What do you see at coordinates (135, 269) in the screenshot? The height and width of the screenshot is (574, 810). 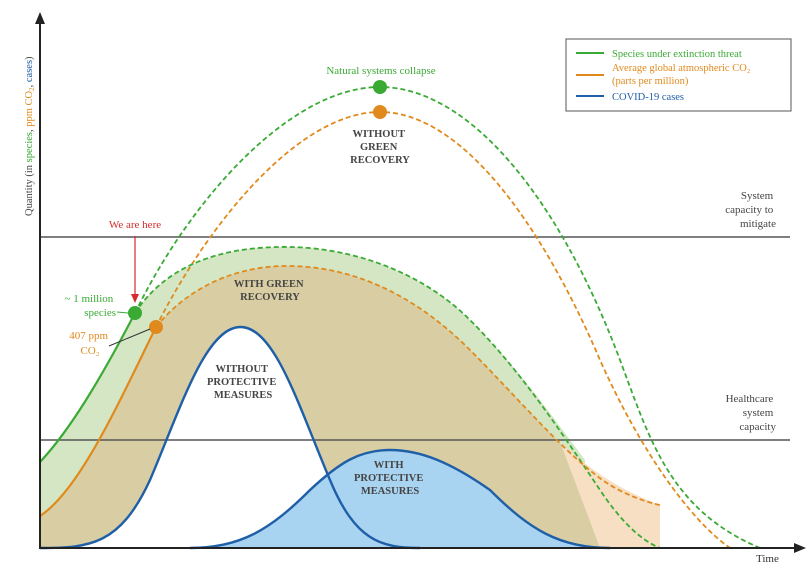 I see `we-are-here-arrow` at bounding box center [135, 269].